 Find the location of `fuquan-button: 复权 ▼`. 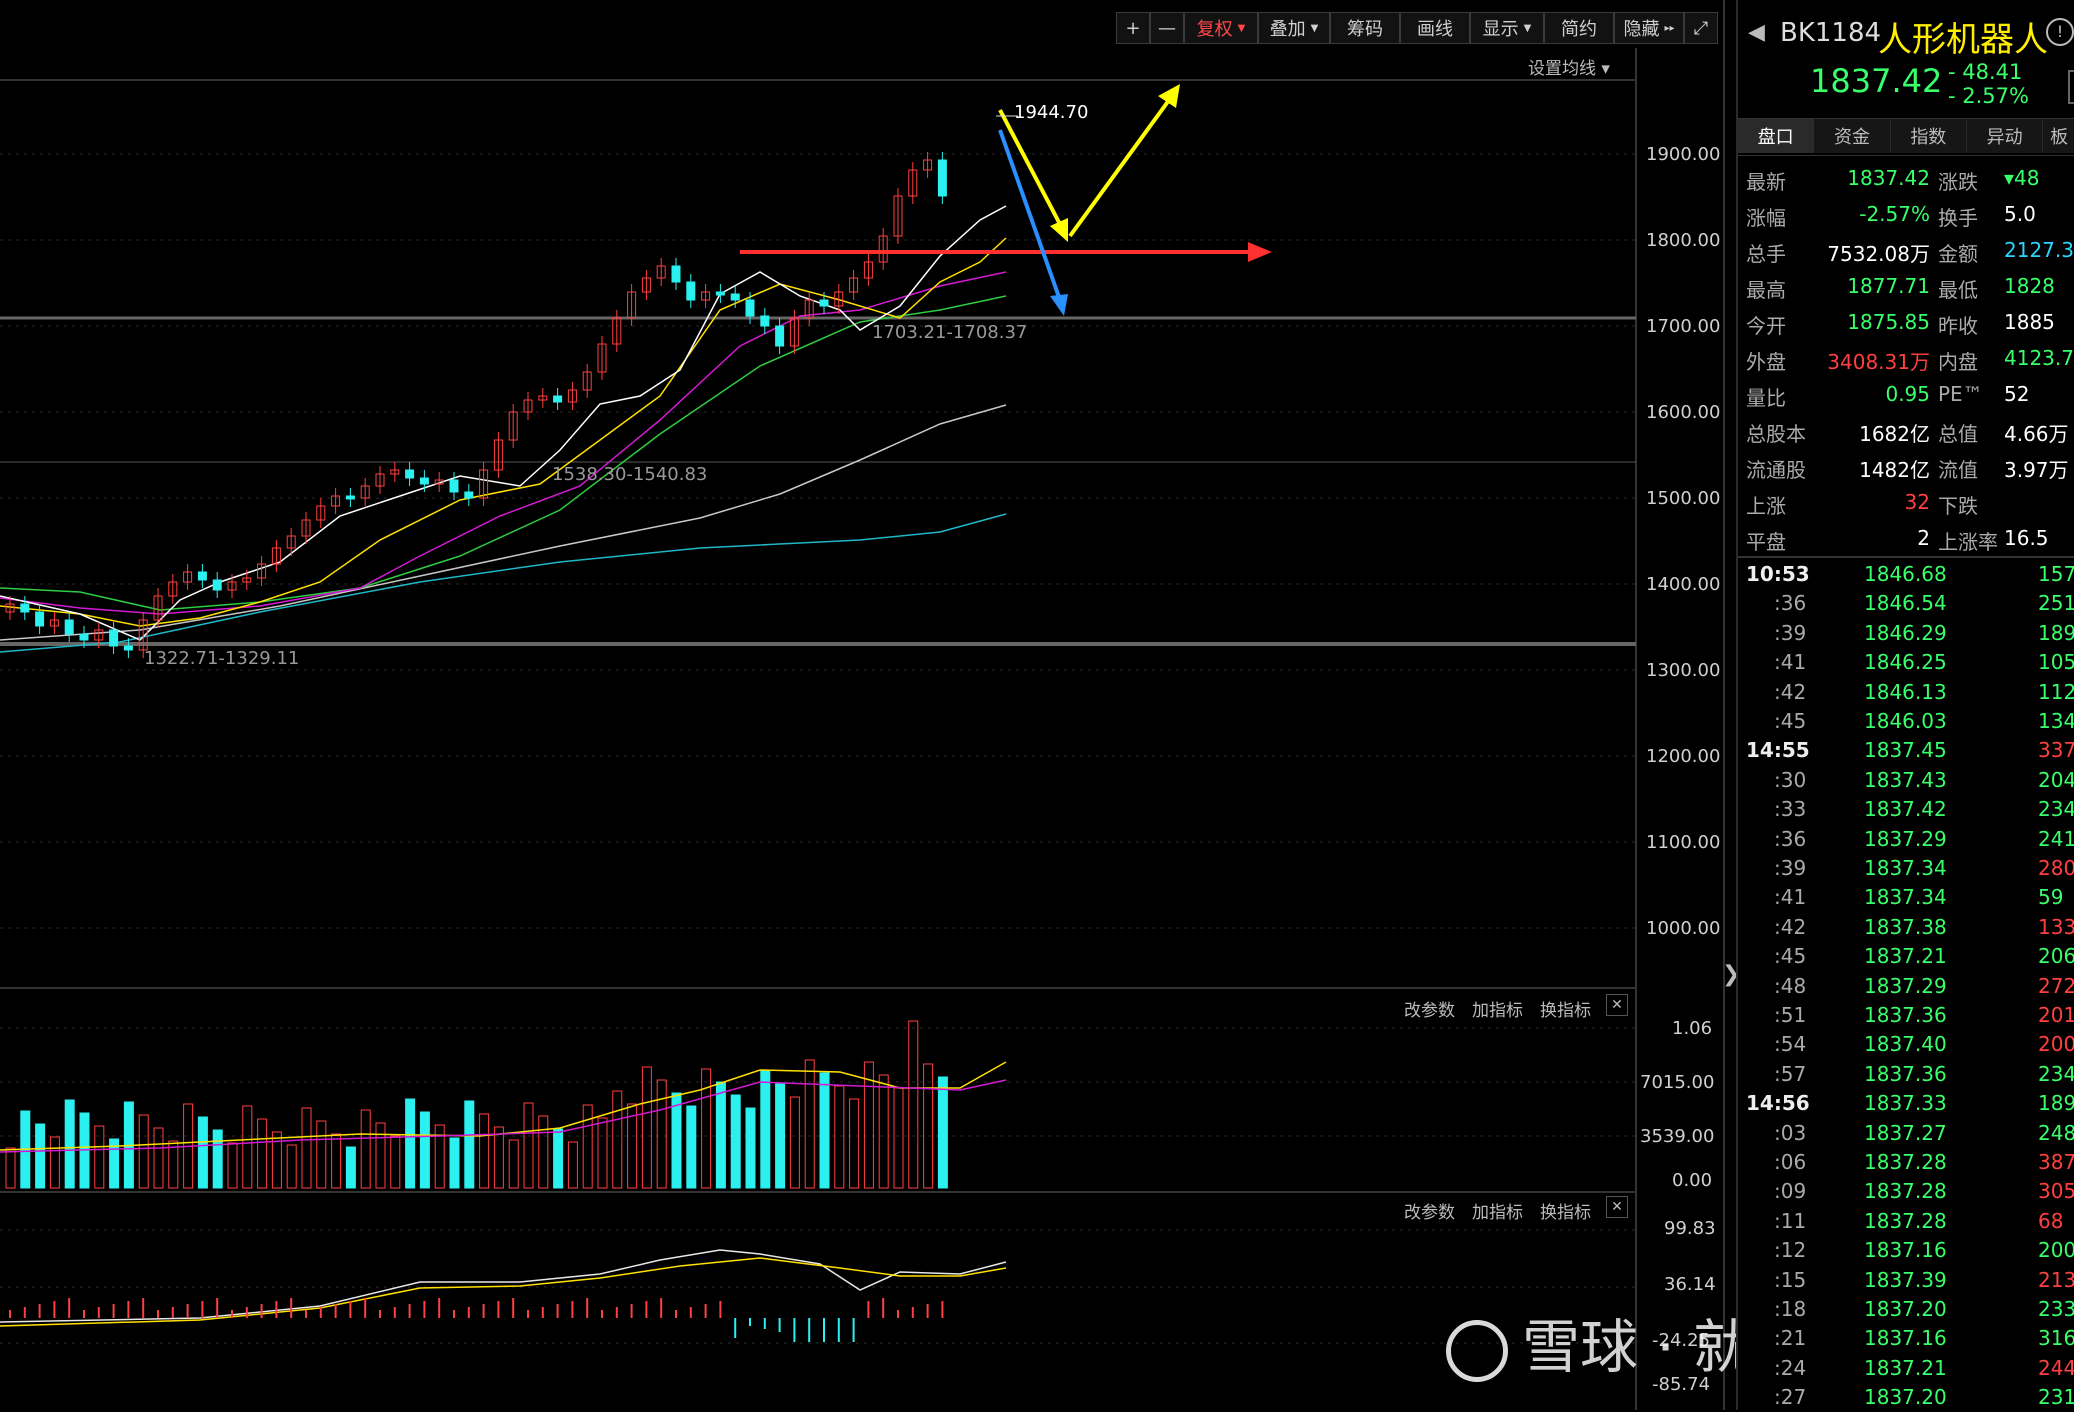

fuquan-button: 复权 ▼ is located at coordinates (1221, 28).